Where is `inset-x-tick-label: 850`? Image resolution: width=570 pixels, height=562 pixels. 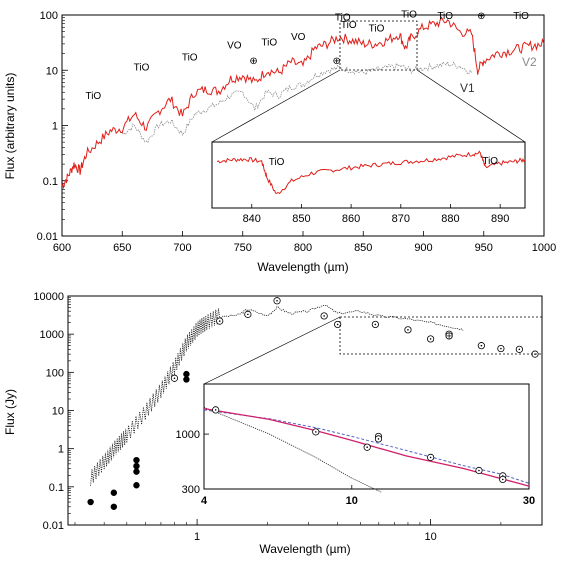
inset-x-tick-label: 850 is located at coordinates (301, 219).